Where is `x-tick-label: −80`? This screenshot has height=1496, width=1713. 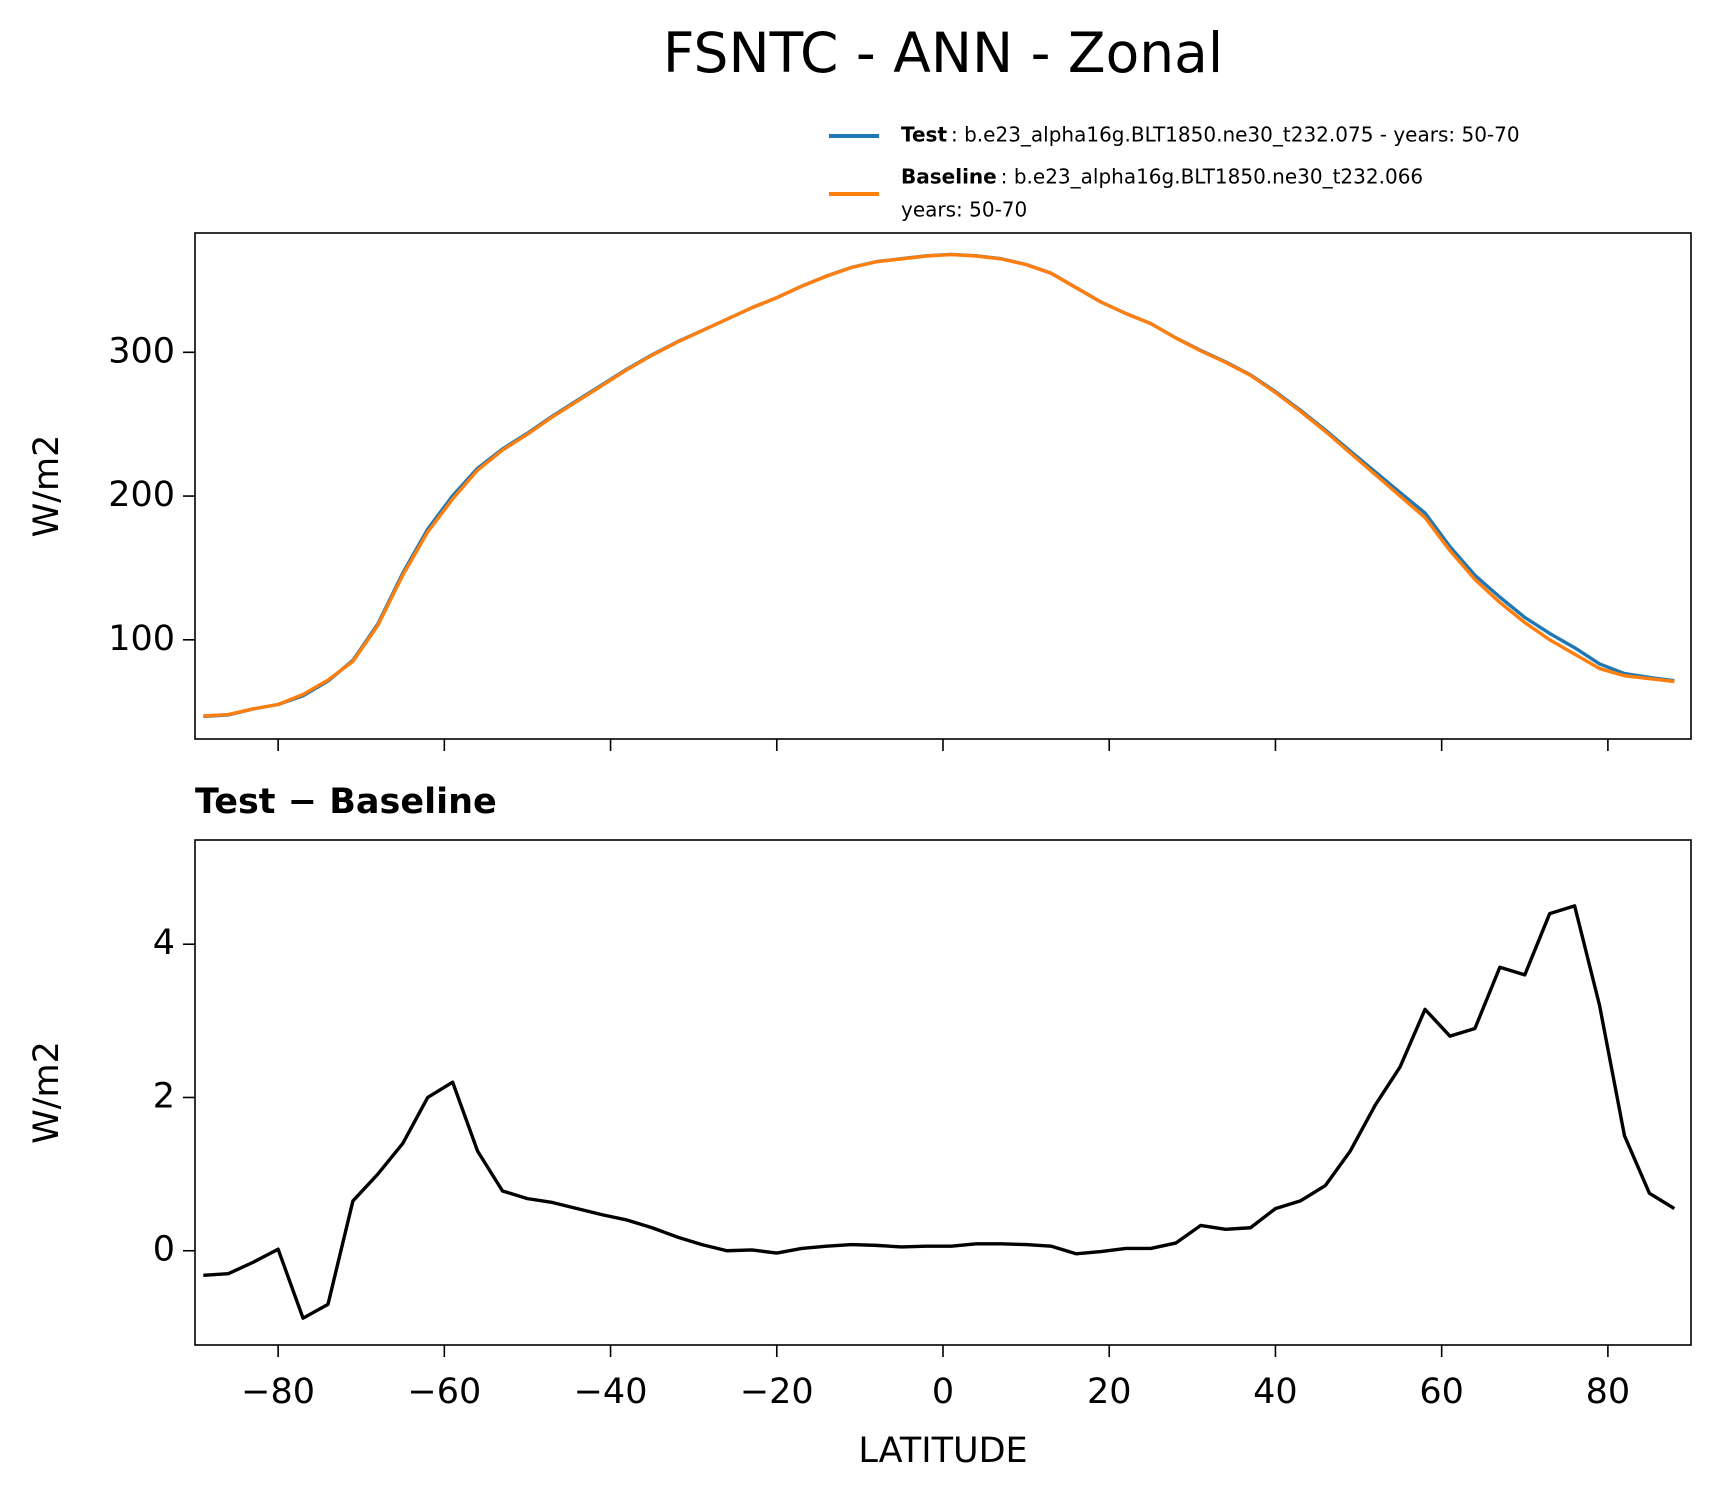
x-tick-label: −80 is located at coordinates (278, 1392).